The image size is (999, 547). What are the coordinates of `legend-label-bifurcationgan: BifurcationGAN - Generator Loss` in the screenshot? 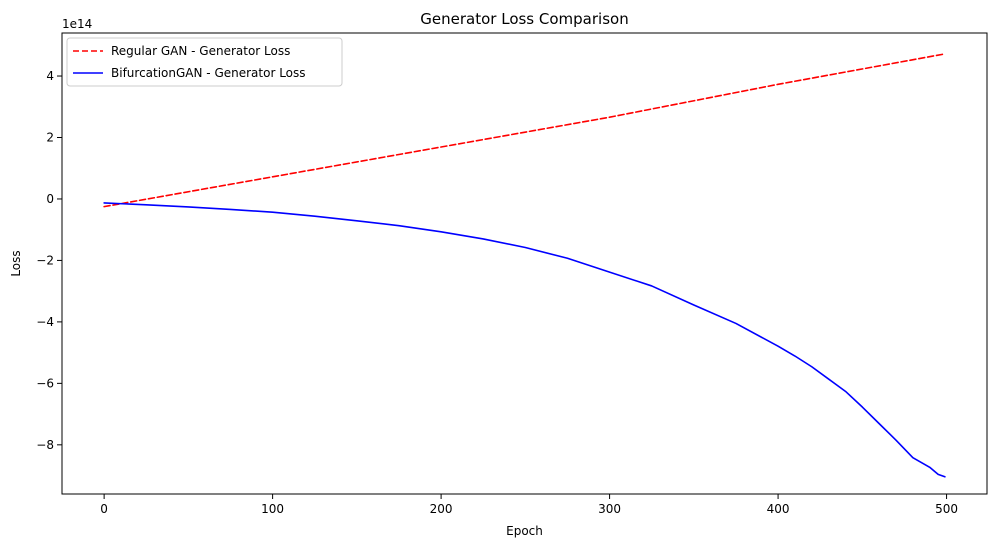 It's located at (208, 73).